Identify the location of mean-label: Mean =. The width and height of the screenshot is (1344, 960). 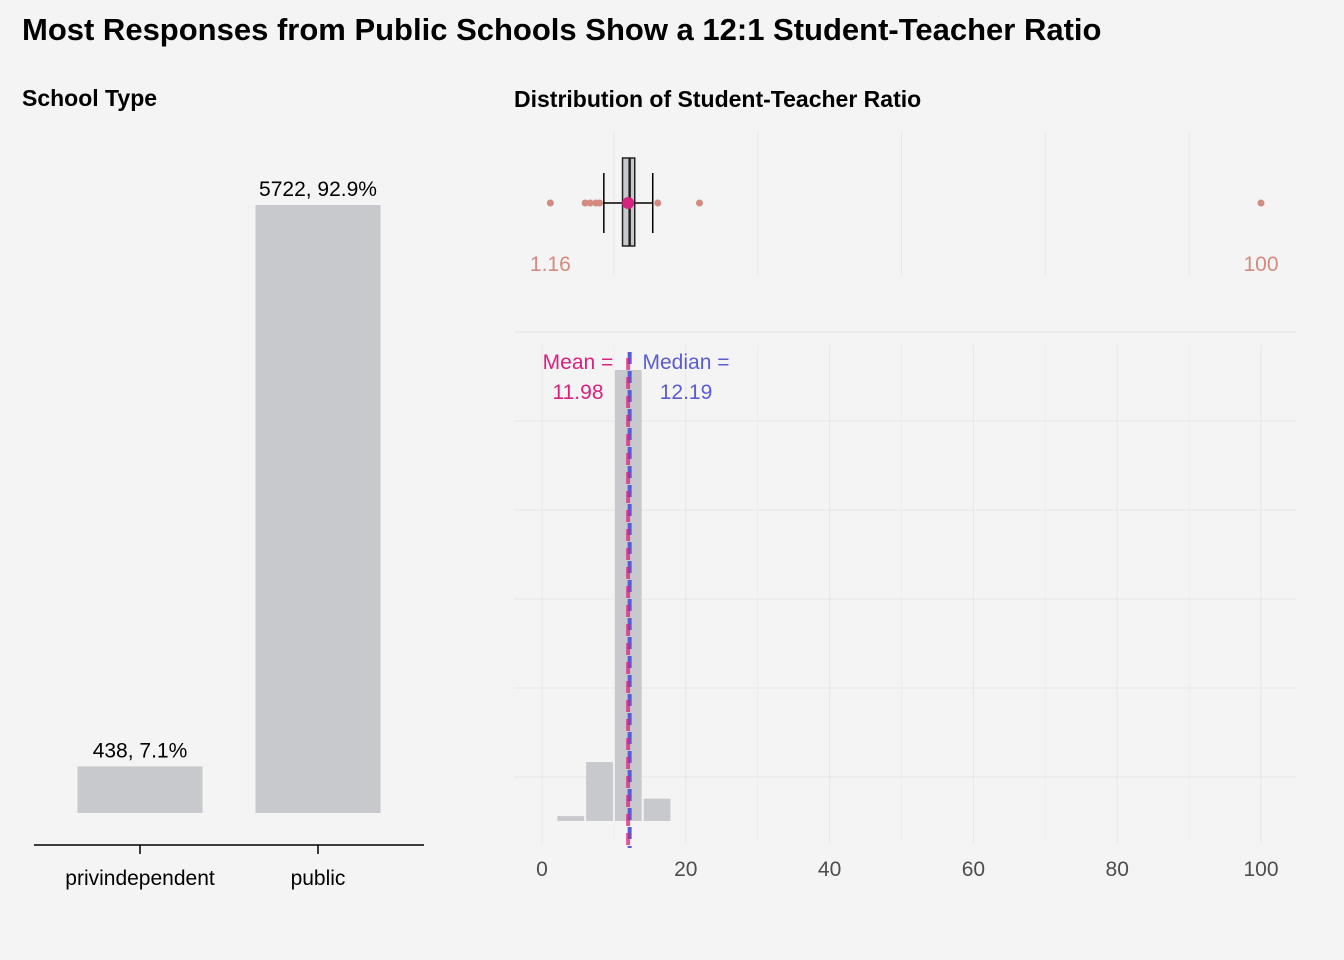
(578, 362).